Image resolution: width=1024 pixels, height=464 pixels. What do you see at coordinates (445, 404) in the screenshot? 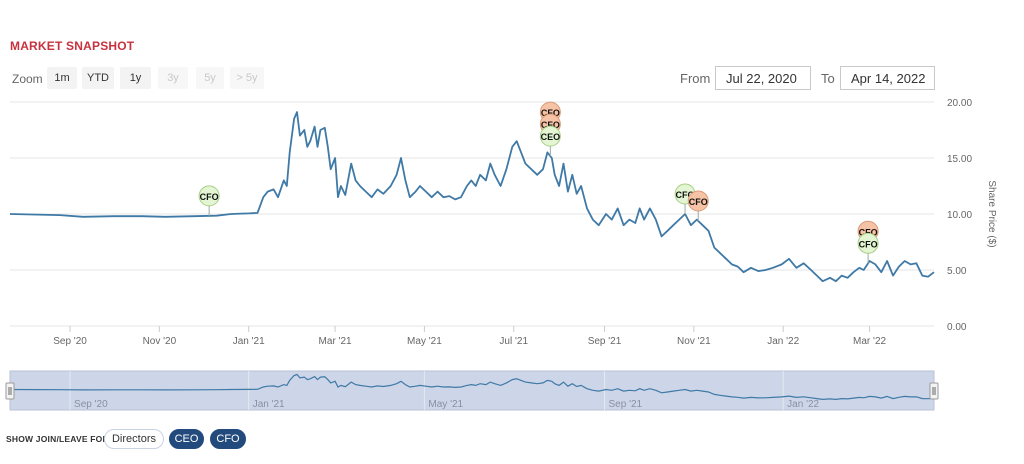
I see `navigator-tick-label: May '21` at bounding box center [445, 404].